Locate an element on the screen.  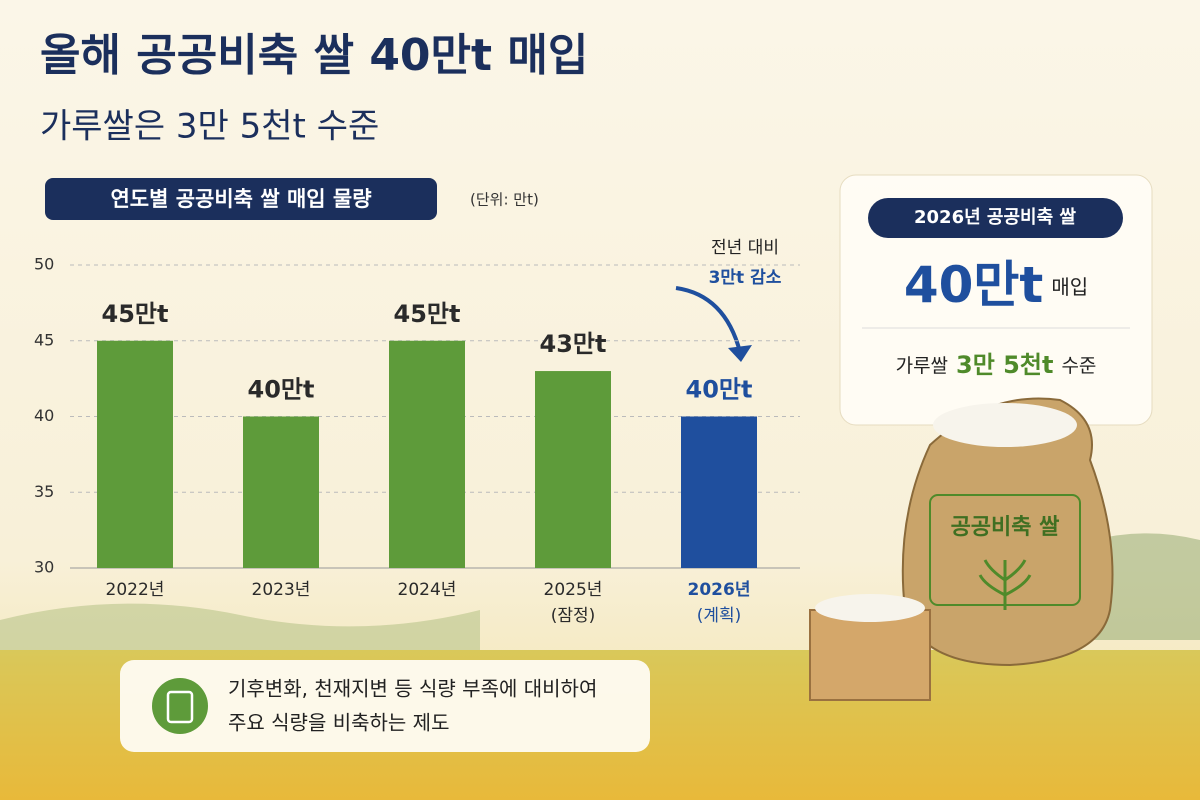
card-badge is located at coordinates (995, 218).